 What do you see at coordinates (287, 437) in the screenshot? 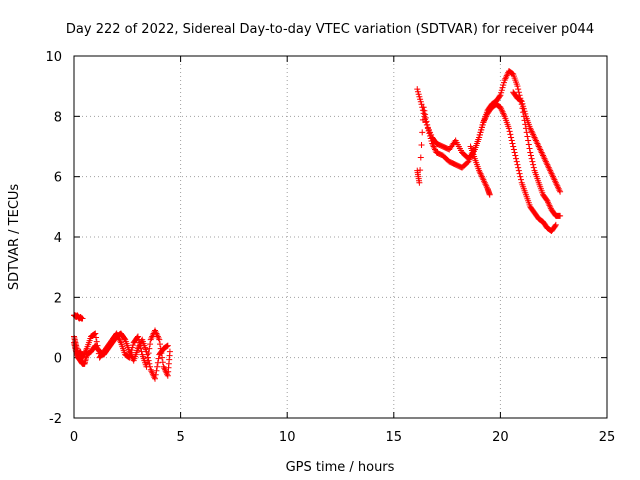
I see `x-tick-label: 10` at bounding box center [287, 437].